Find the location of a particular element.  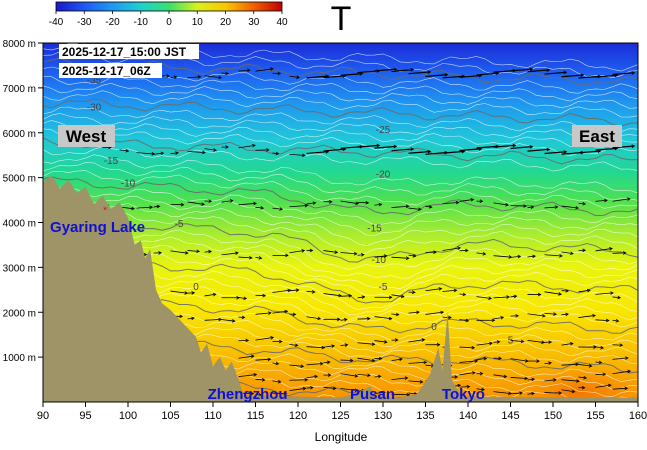

x-tick-label: 130 is located at coordinates (383, 416).